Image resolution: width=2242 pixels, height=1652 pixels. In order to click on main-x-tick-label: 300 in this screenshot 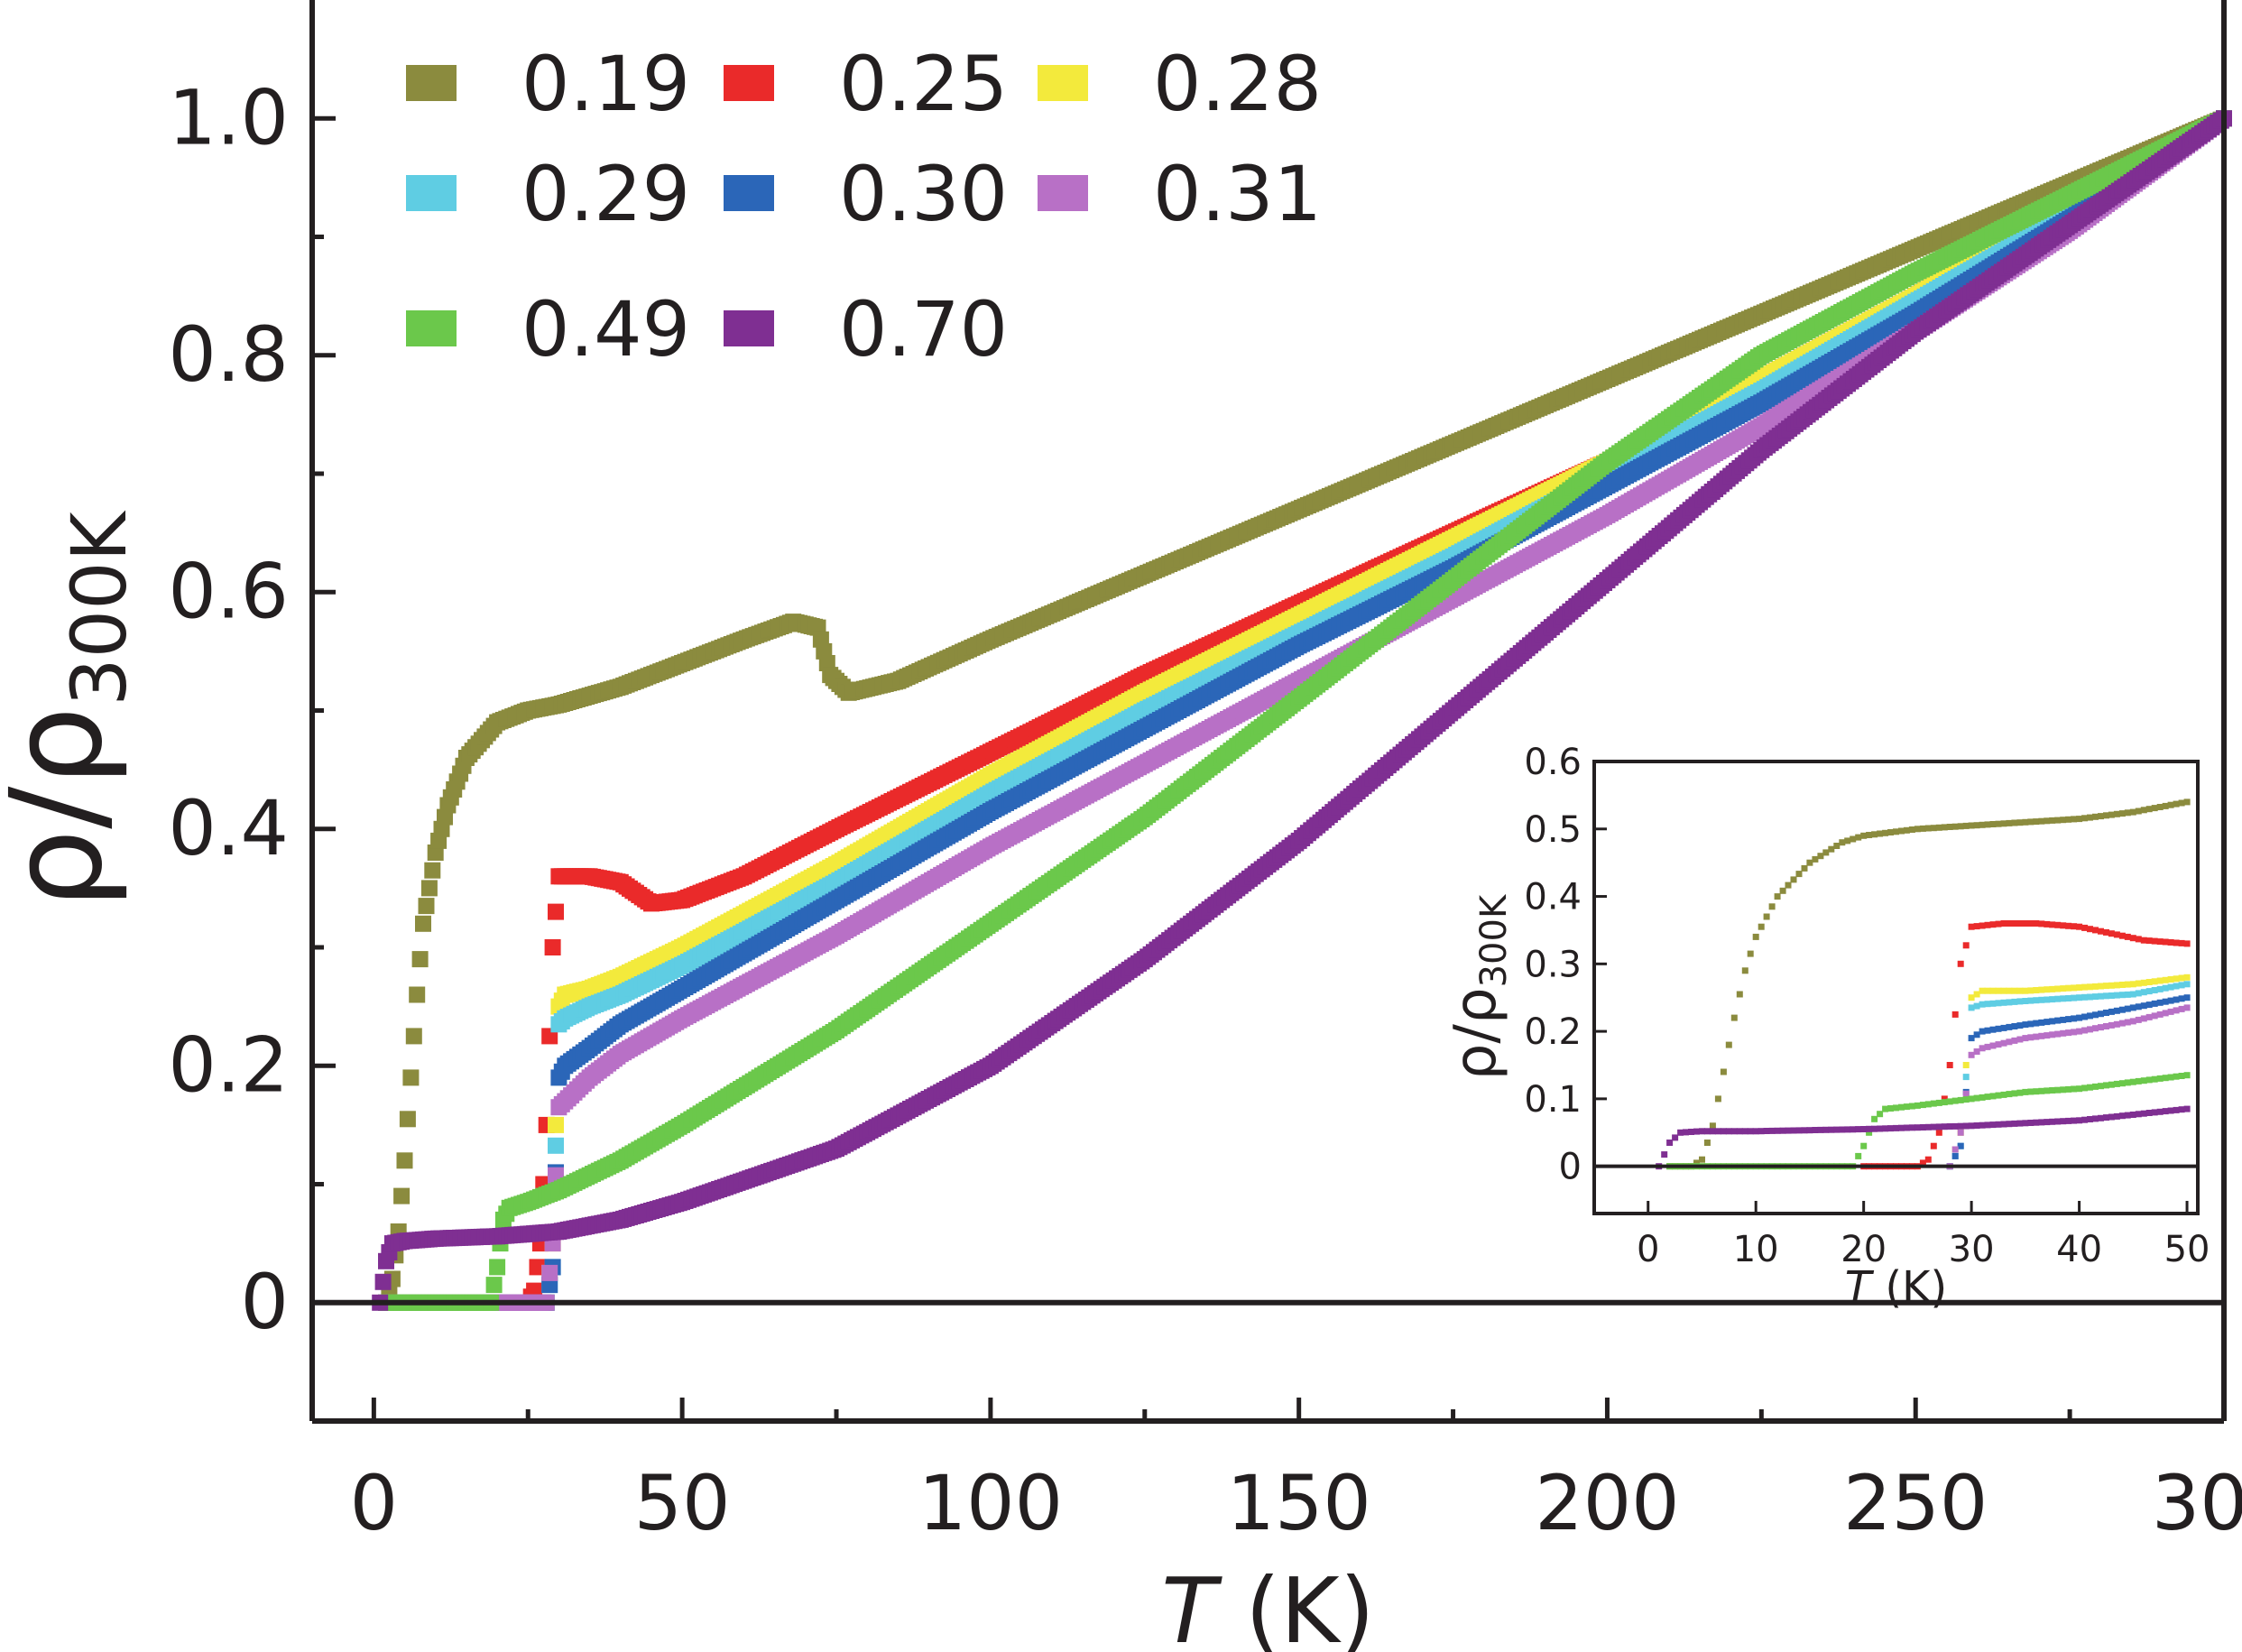, I will do `click(2197, 1503)`.